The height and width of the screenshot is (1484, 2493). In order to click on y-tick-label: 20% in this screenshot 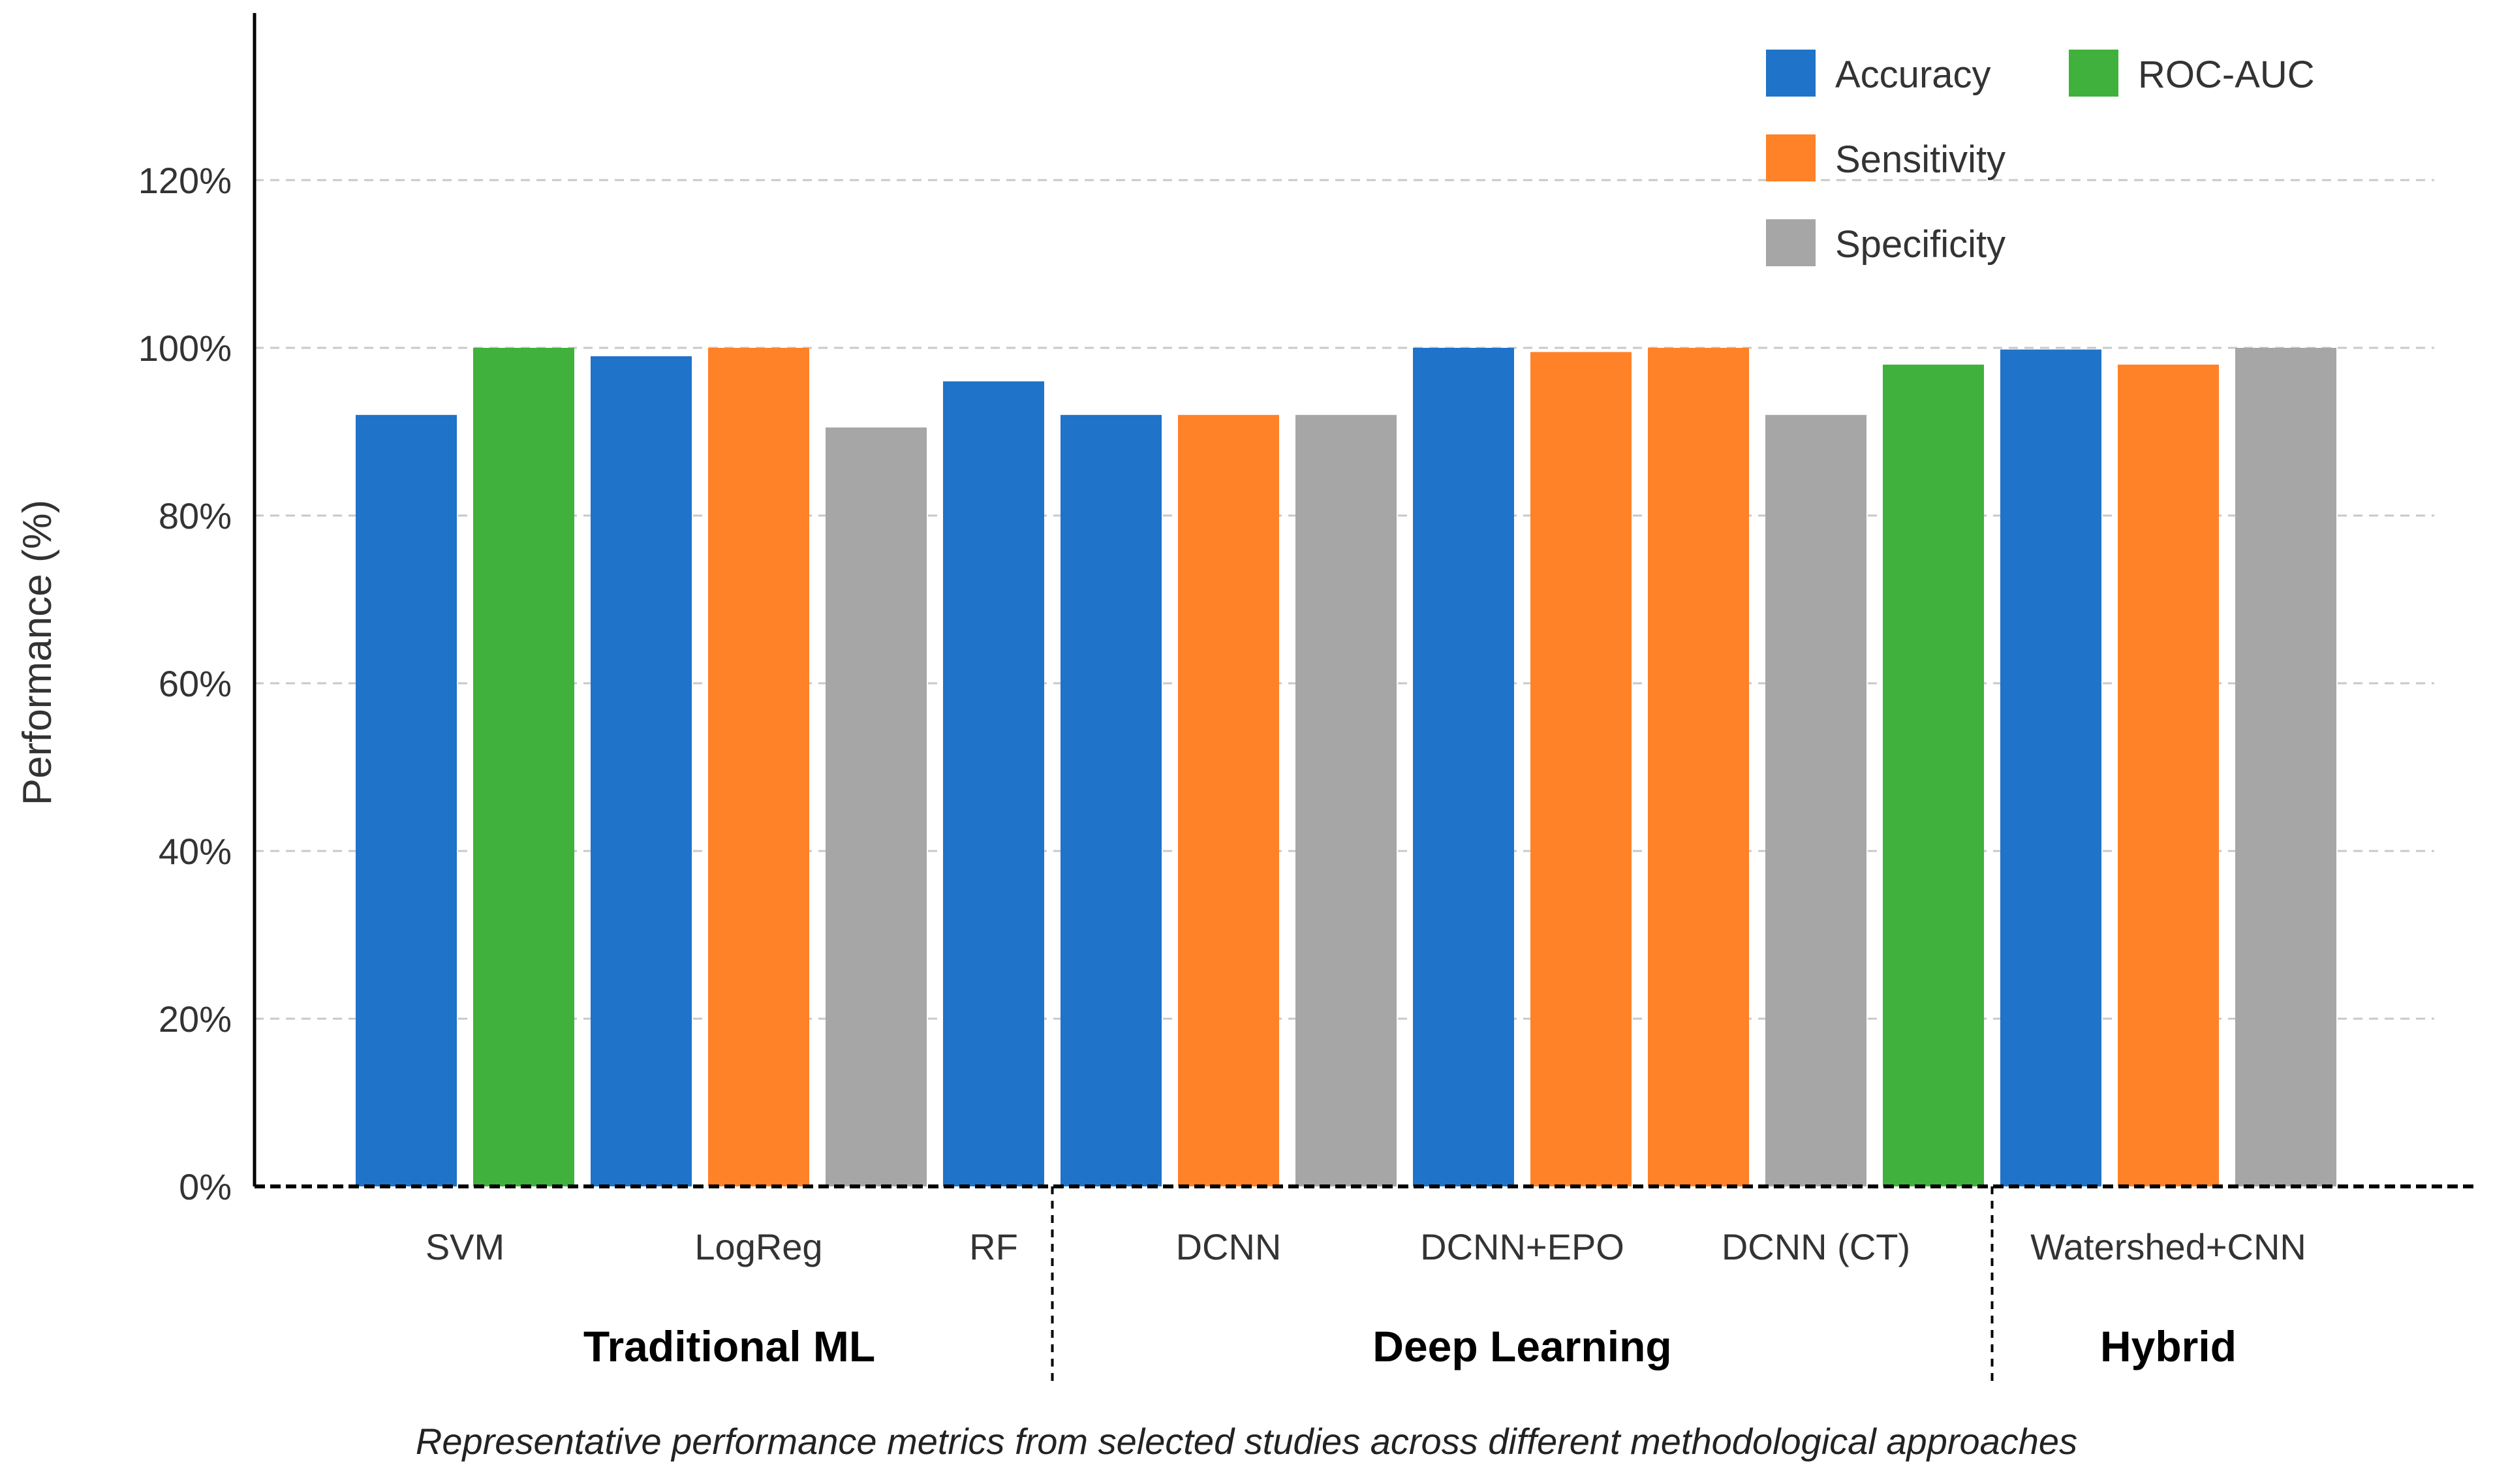, I will do `click(195, 1019)`.